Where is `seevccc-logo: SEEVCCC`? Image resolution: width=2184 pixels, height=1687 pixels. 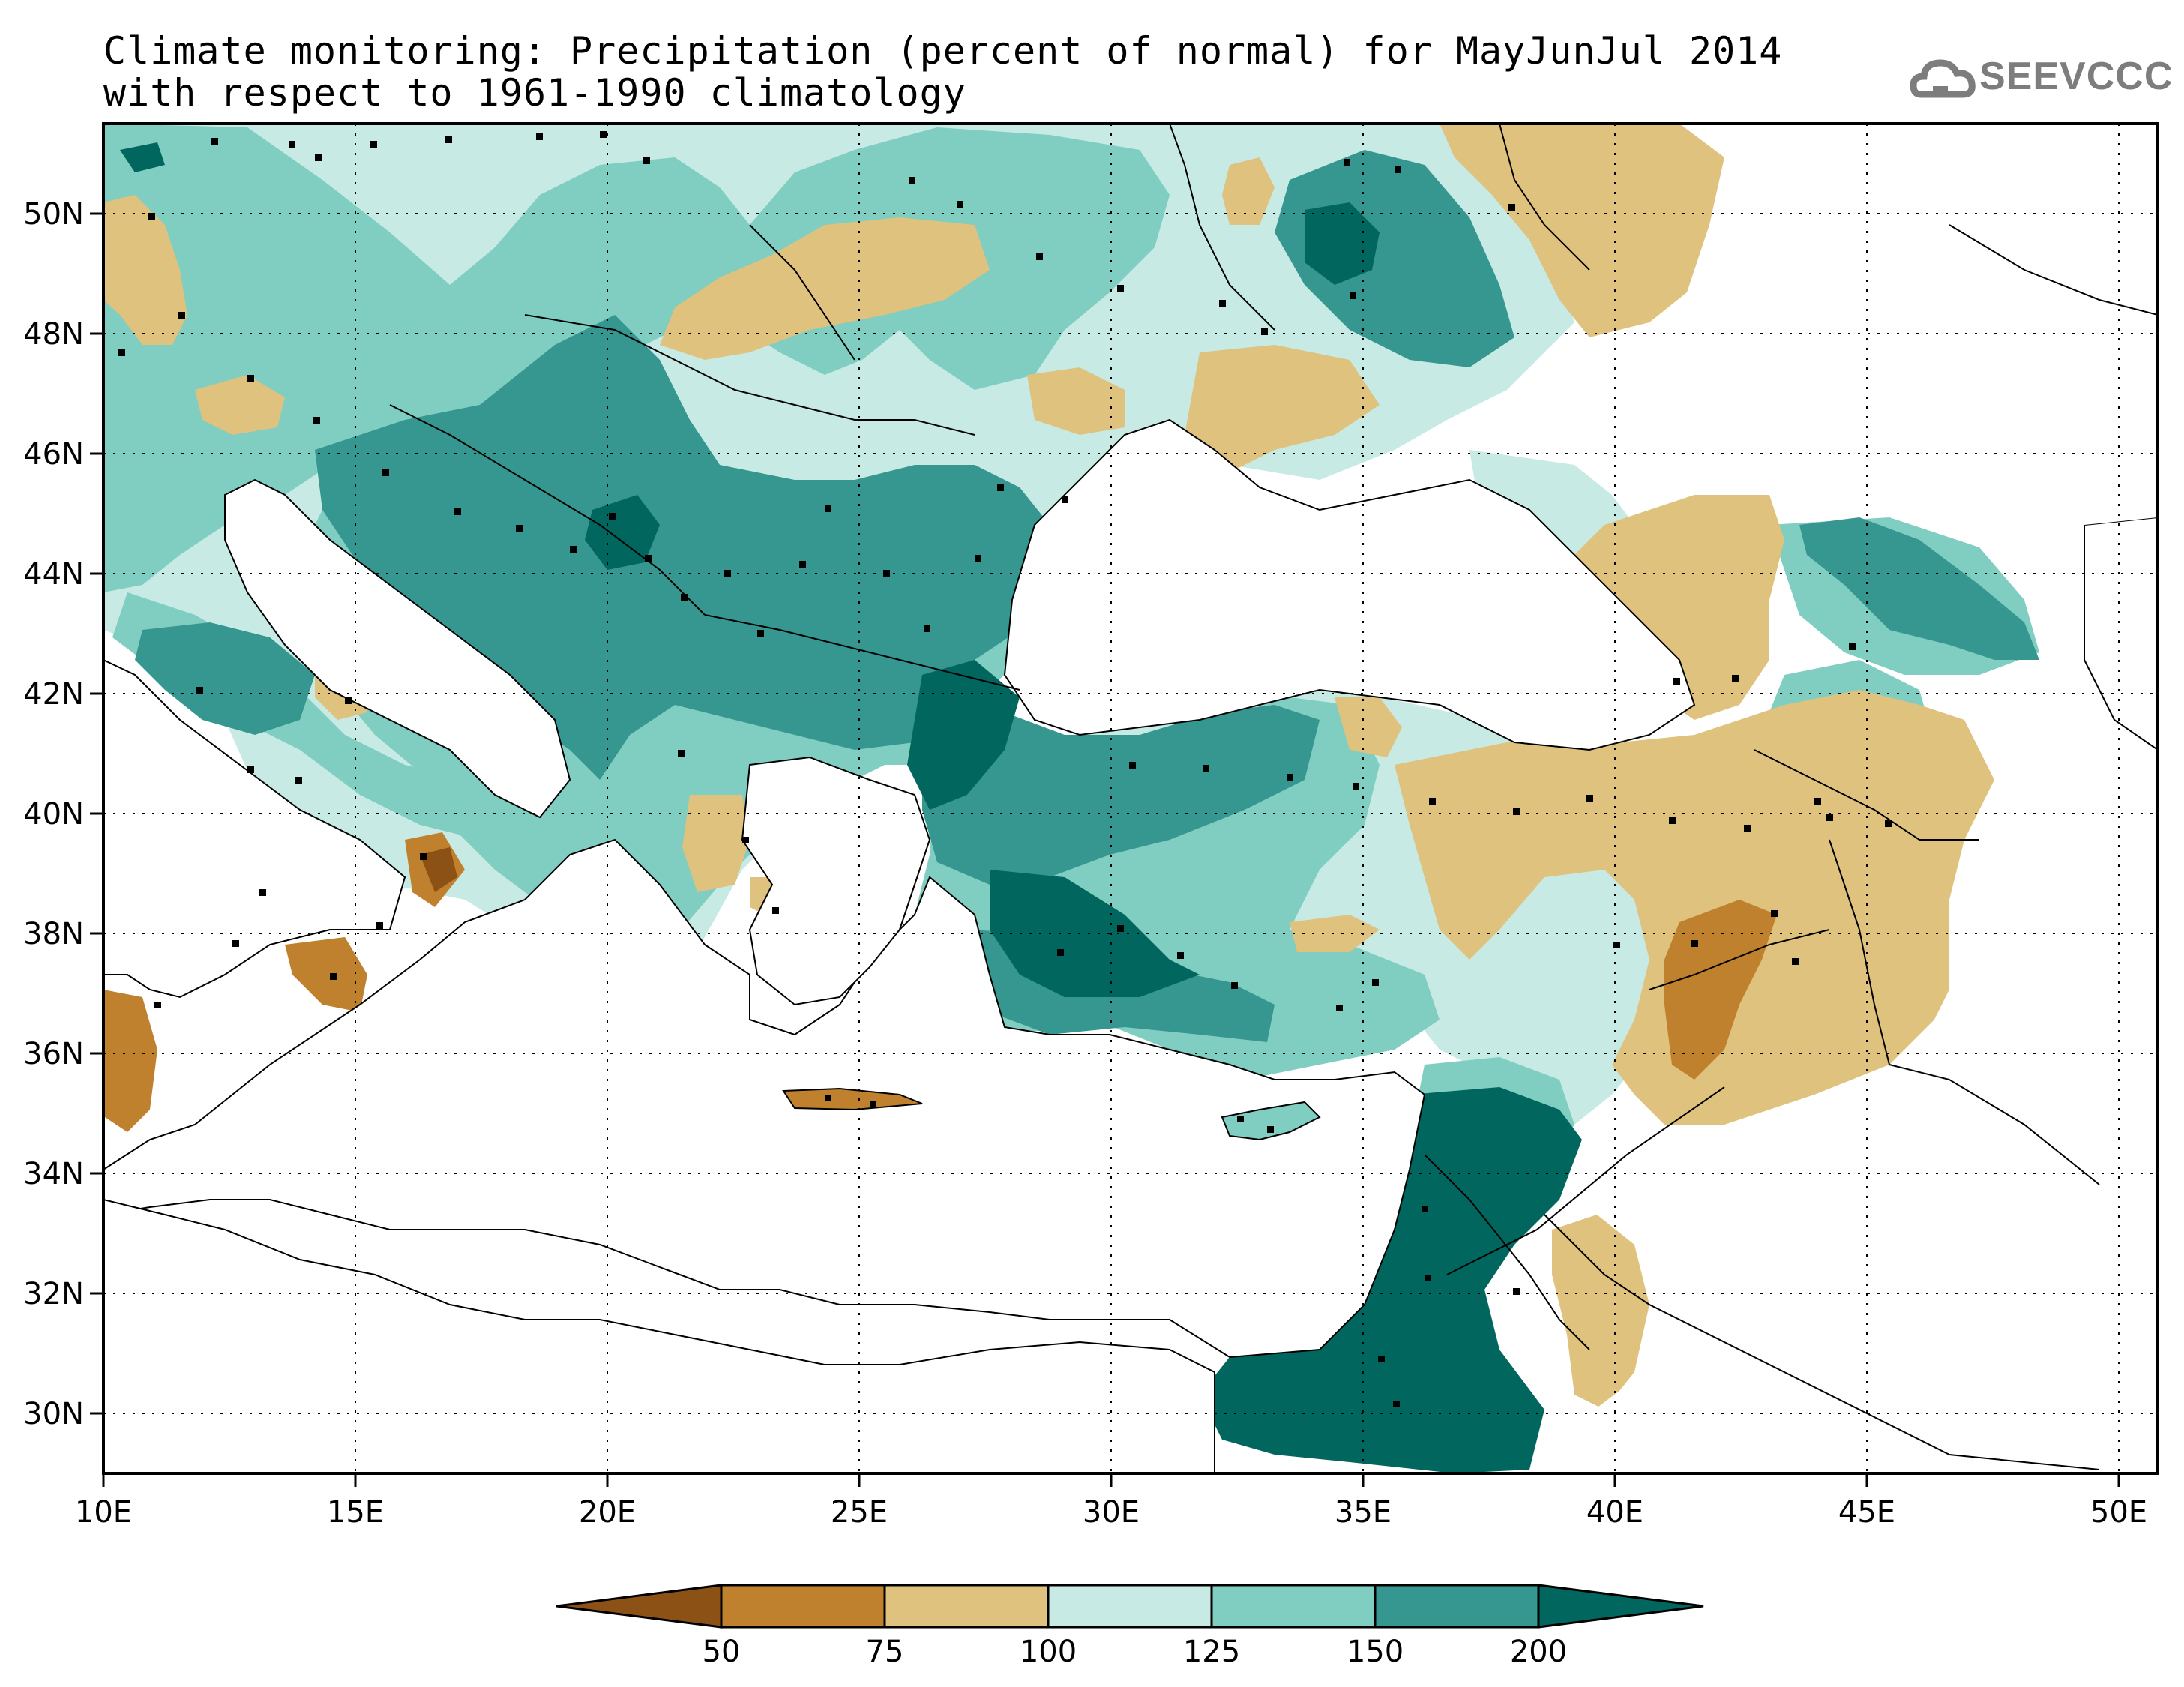
seevccc-logo: SEEVCCC is located at coordinates (2041, 80).